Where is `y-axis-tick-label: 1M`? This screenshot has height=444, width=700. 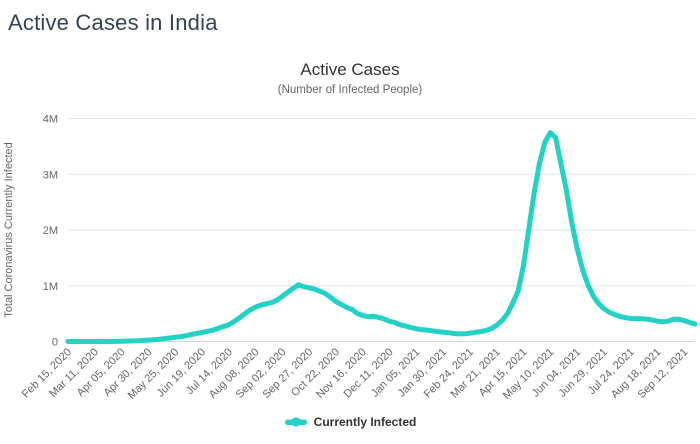
y-axis-tick-label: 1M is located at coordinates (50, 287).